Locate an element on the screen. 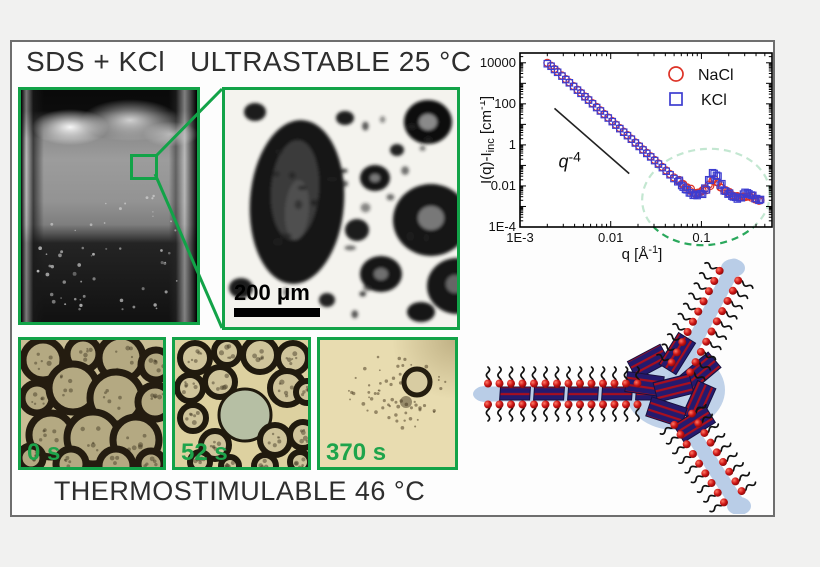 This screenshot has height=567, width=820. bubbles-image-52s is located at coordinates (241, 403).